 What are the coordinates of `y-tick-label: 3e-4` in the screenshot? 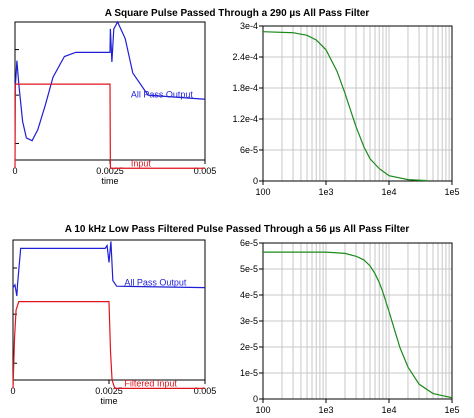 It's located at (249, 26).